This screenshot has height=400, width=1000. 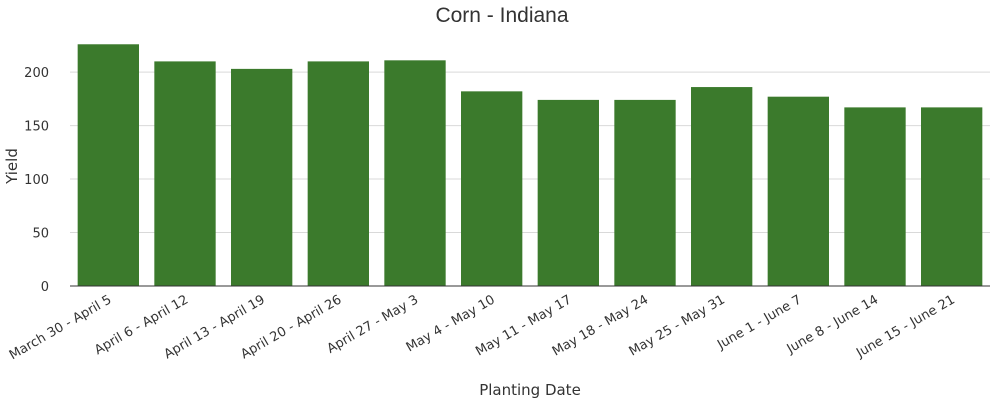 I want to click on y-tick-label: 200, so click(x=36, y=73).